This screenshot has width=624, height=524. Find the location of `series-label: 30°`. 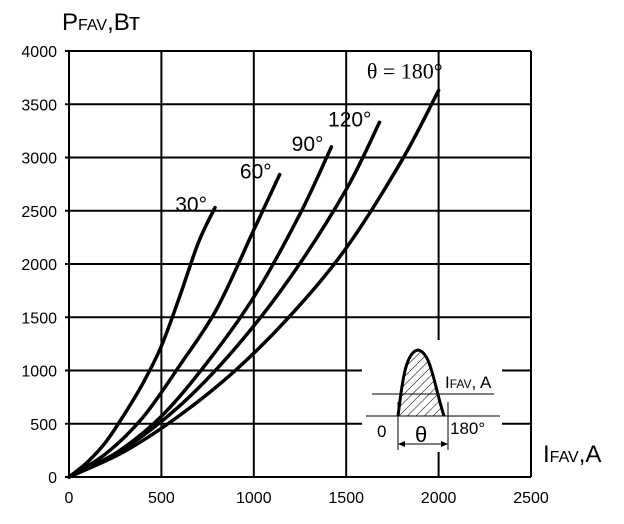

series-label: 30° is located at coordinates (191, 205).